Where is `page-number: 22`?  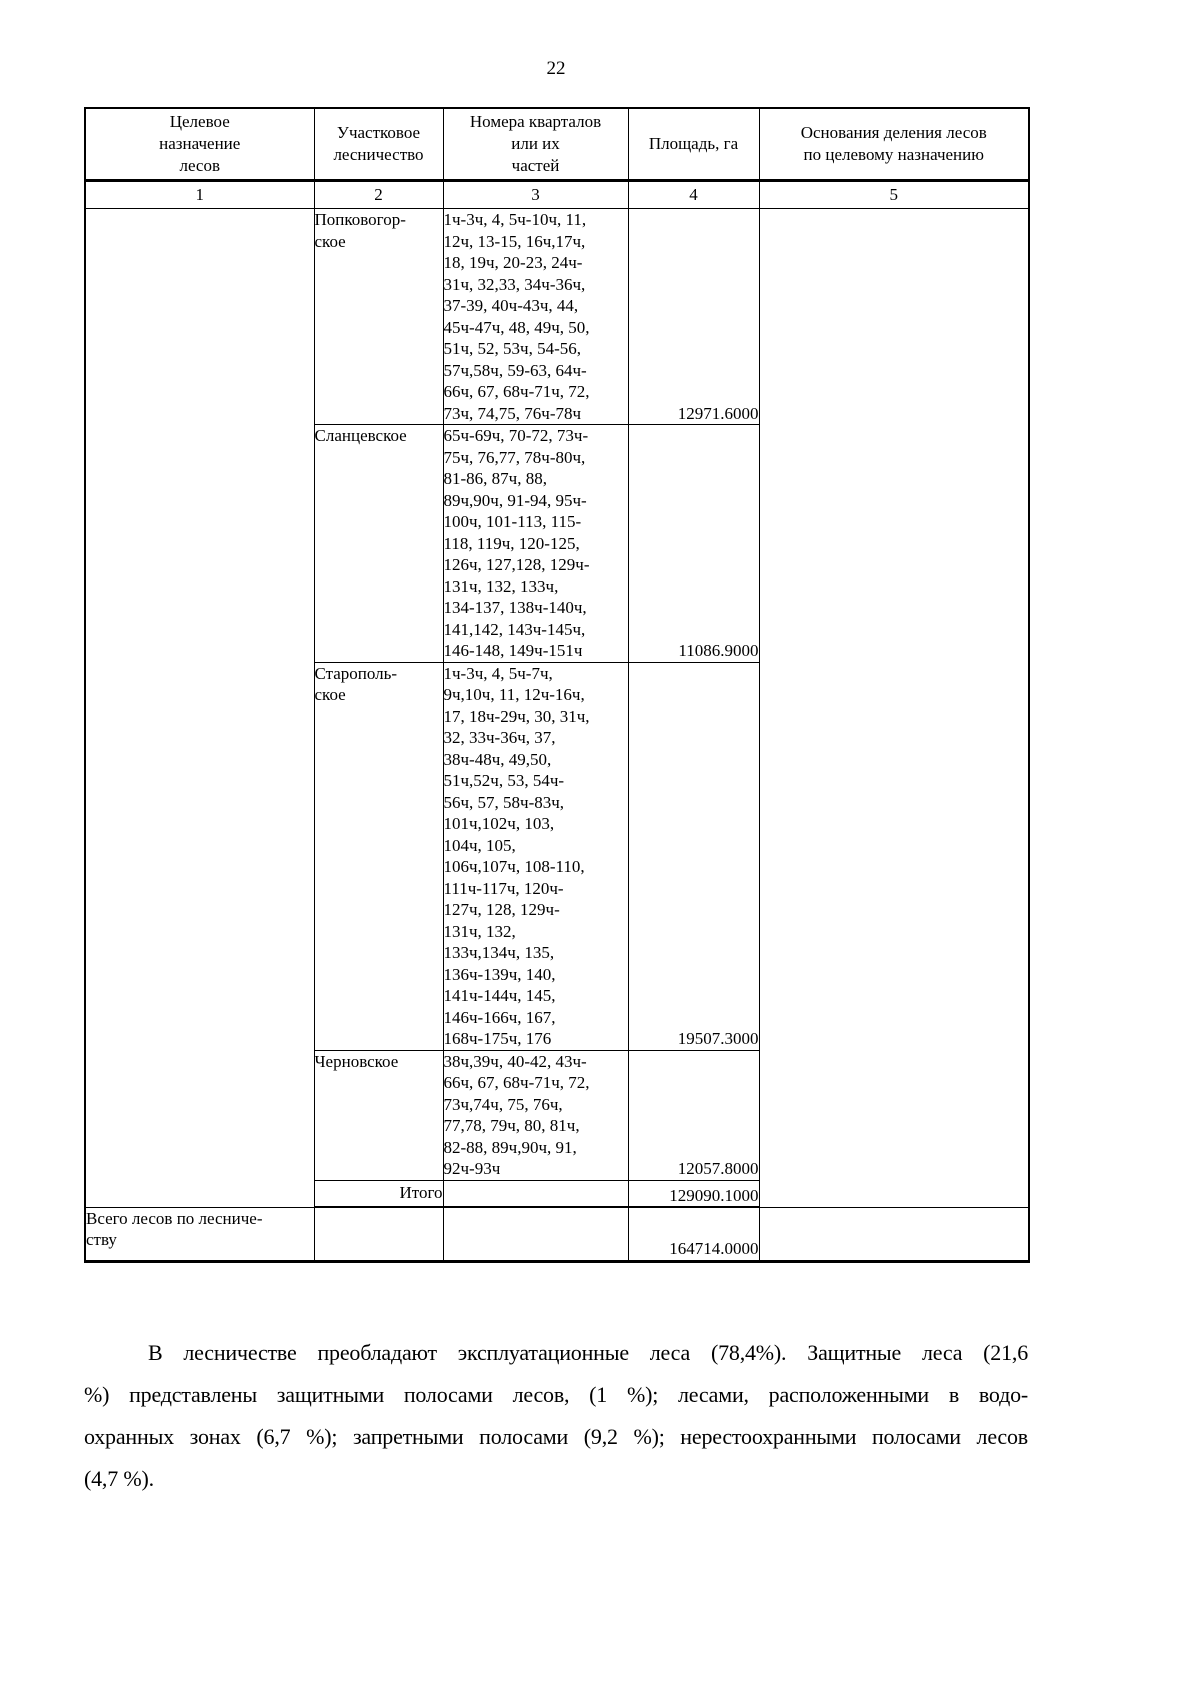
page-number: 22 is located at coordinates (556, 68).